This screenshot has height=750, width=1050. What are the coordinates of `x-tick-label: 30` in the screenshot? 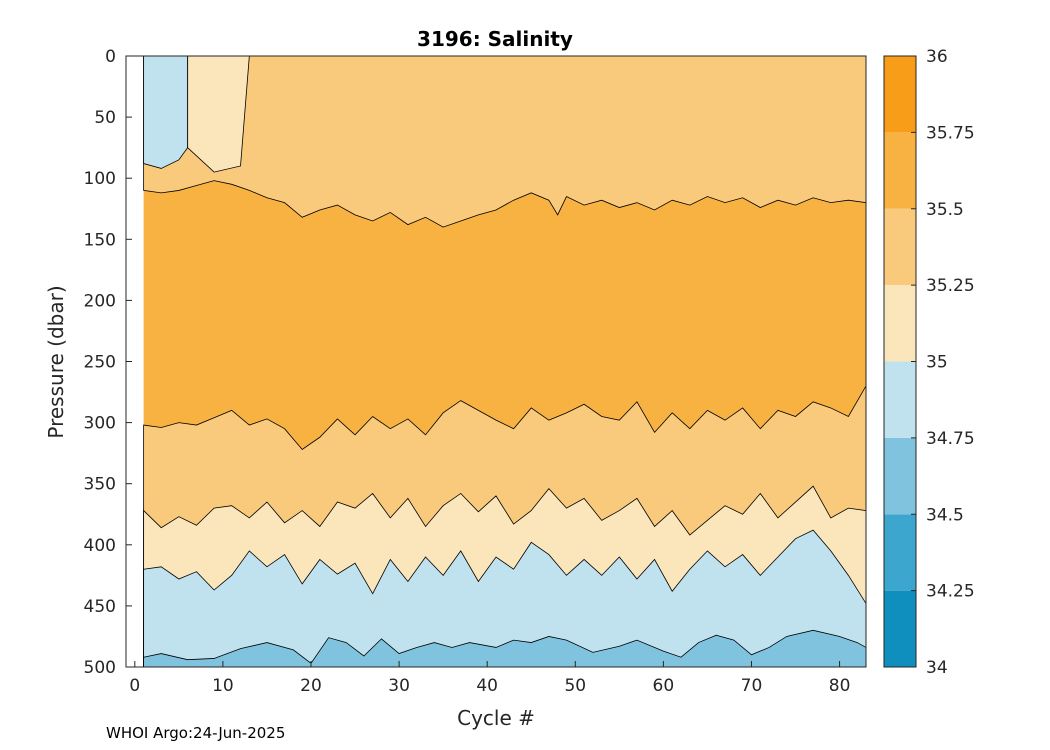 It's located at (399, 686).